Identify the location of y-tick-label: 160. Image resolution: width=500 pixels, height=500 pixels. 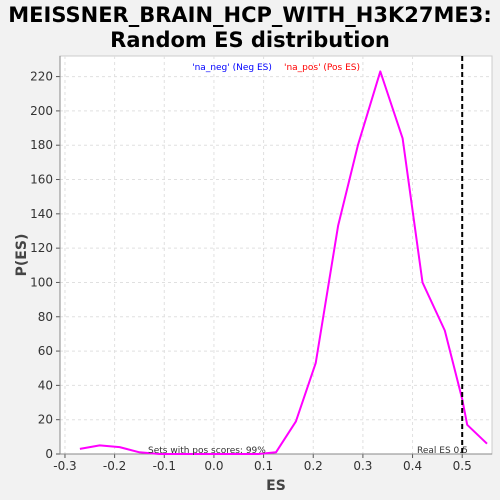
(41, 180).